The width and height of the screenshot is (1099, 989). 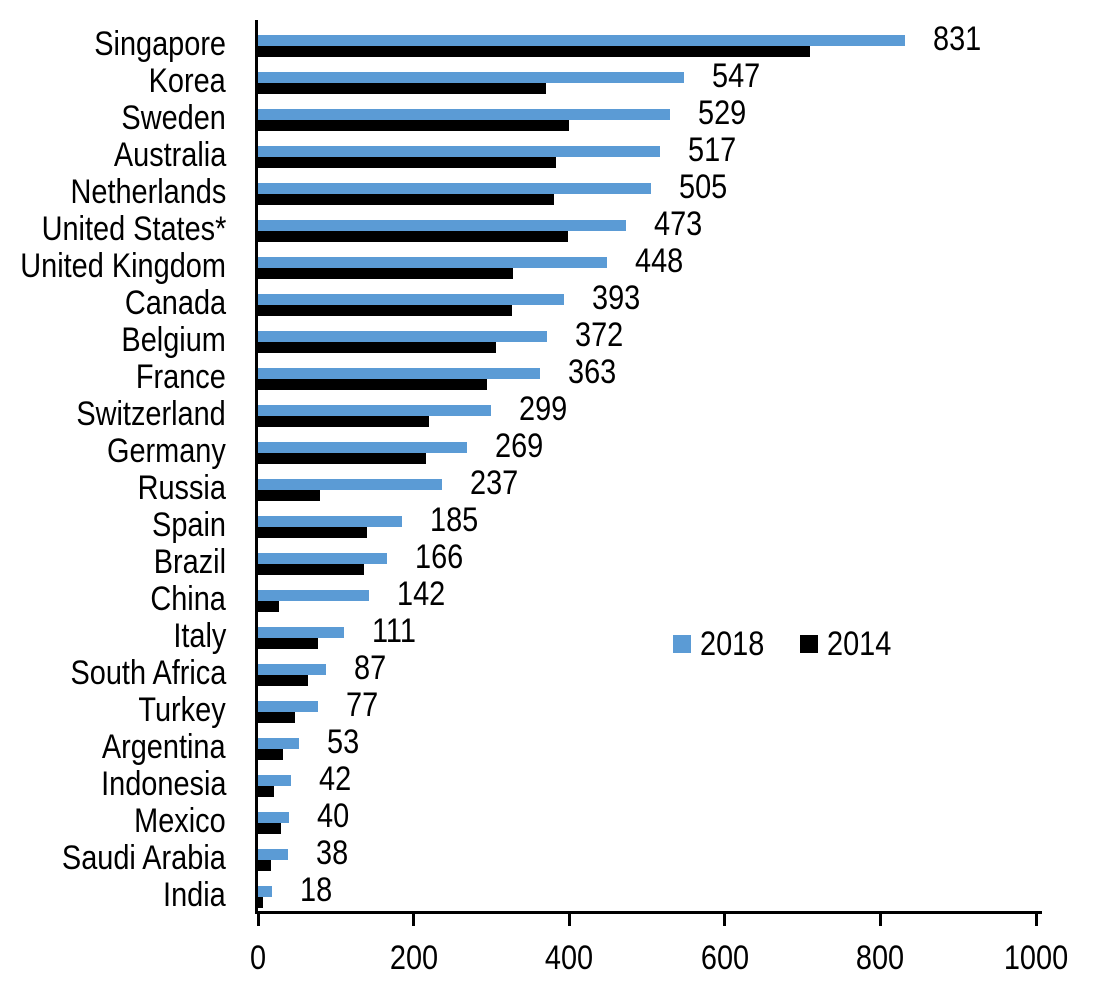 I want to click on category-label: South Africa, so click(x=148, y=673).